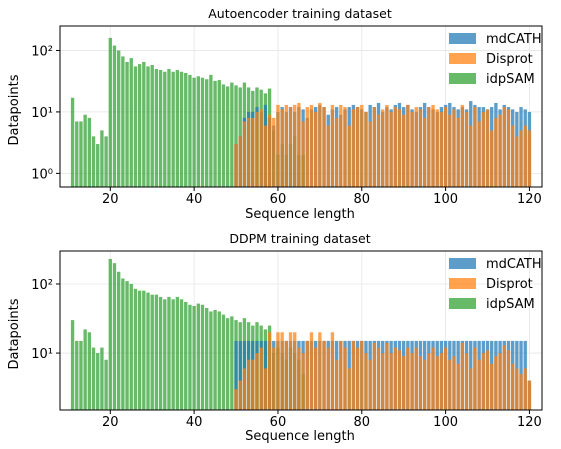 The height and width of the screenshot is (449, 561). I want to click on y-tick-label: 10⁰, so click(42, 174).